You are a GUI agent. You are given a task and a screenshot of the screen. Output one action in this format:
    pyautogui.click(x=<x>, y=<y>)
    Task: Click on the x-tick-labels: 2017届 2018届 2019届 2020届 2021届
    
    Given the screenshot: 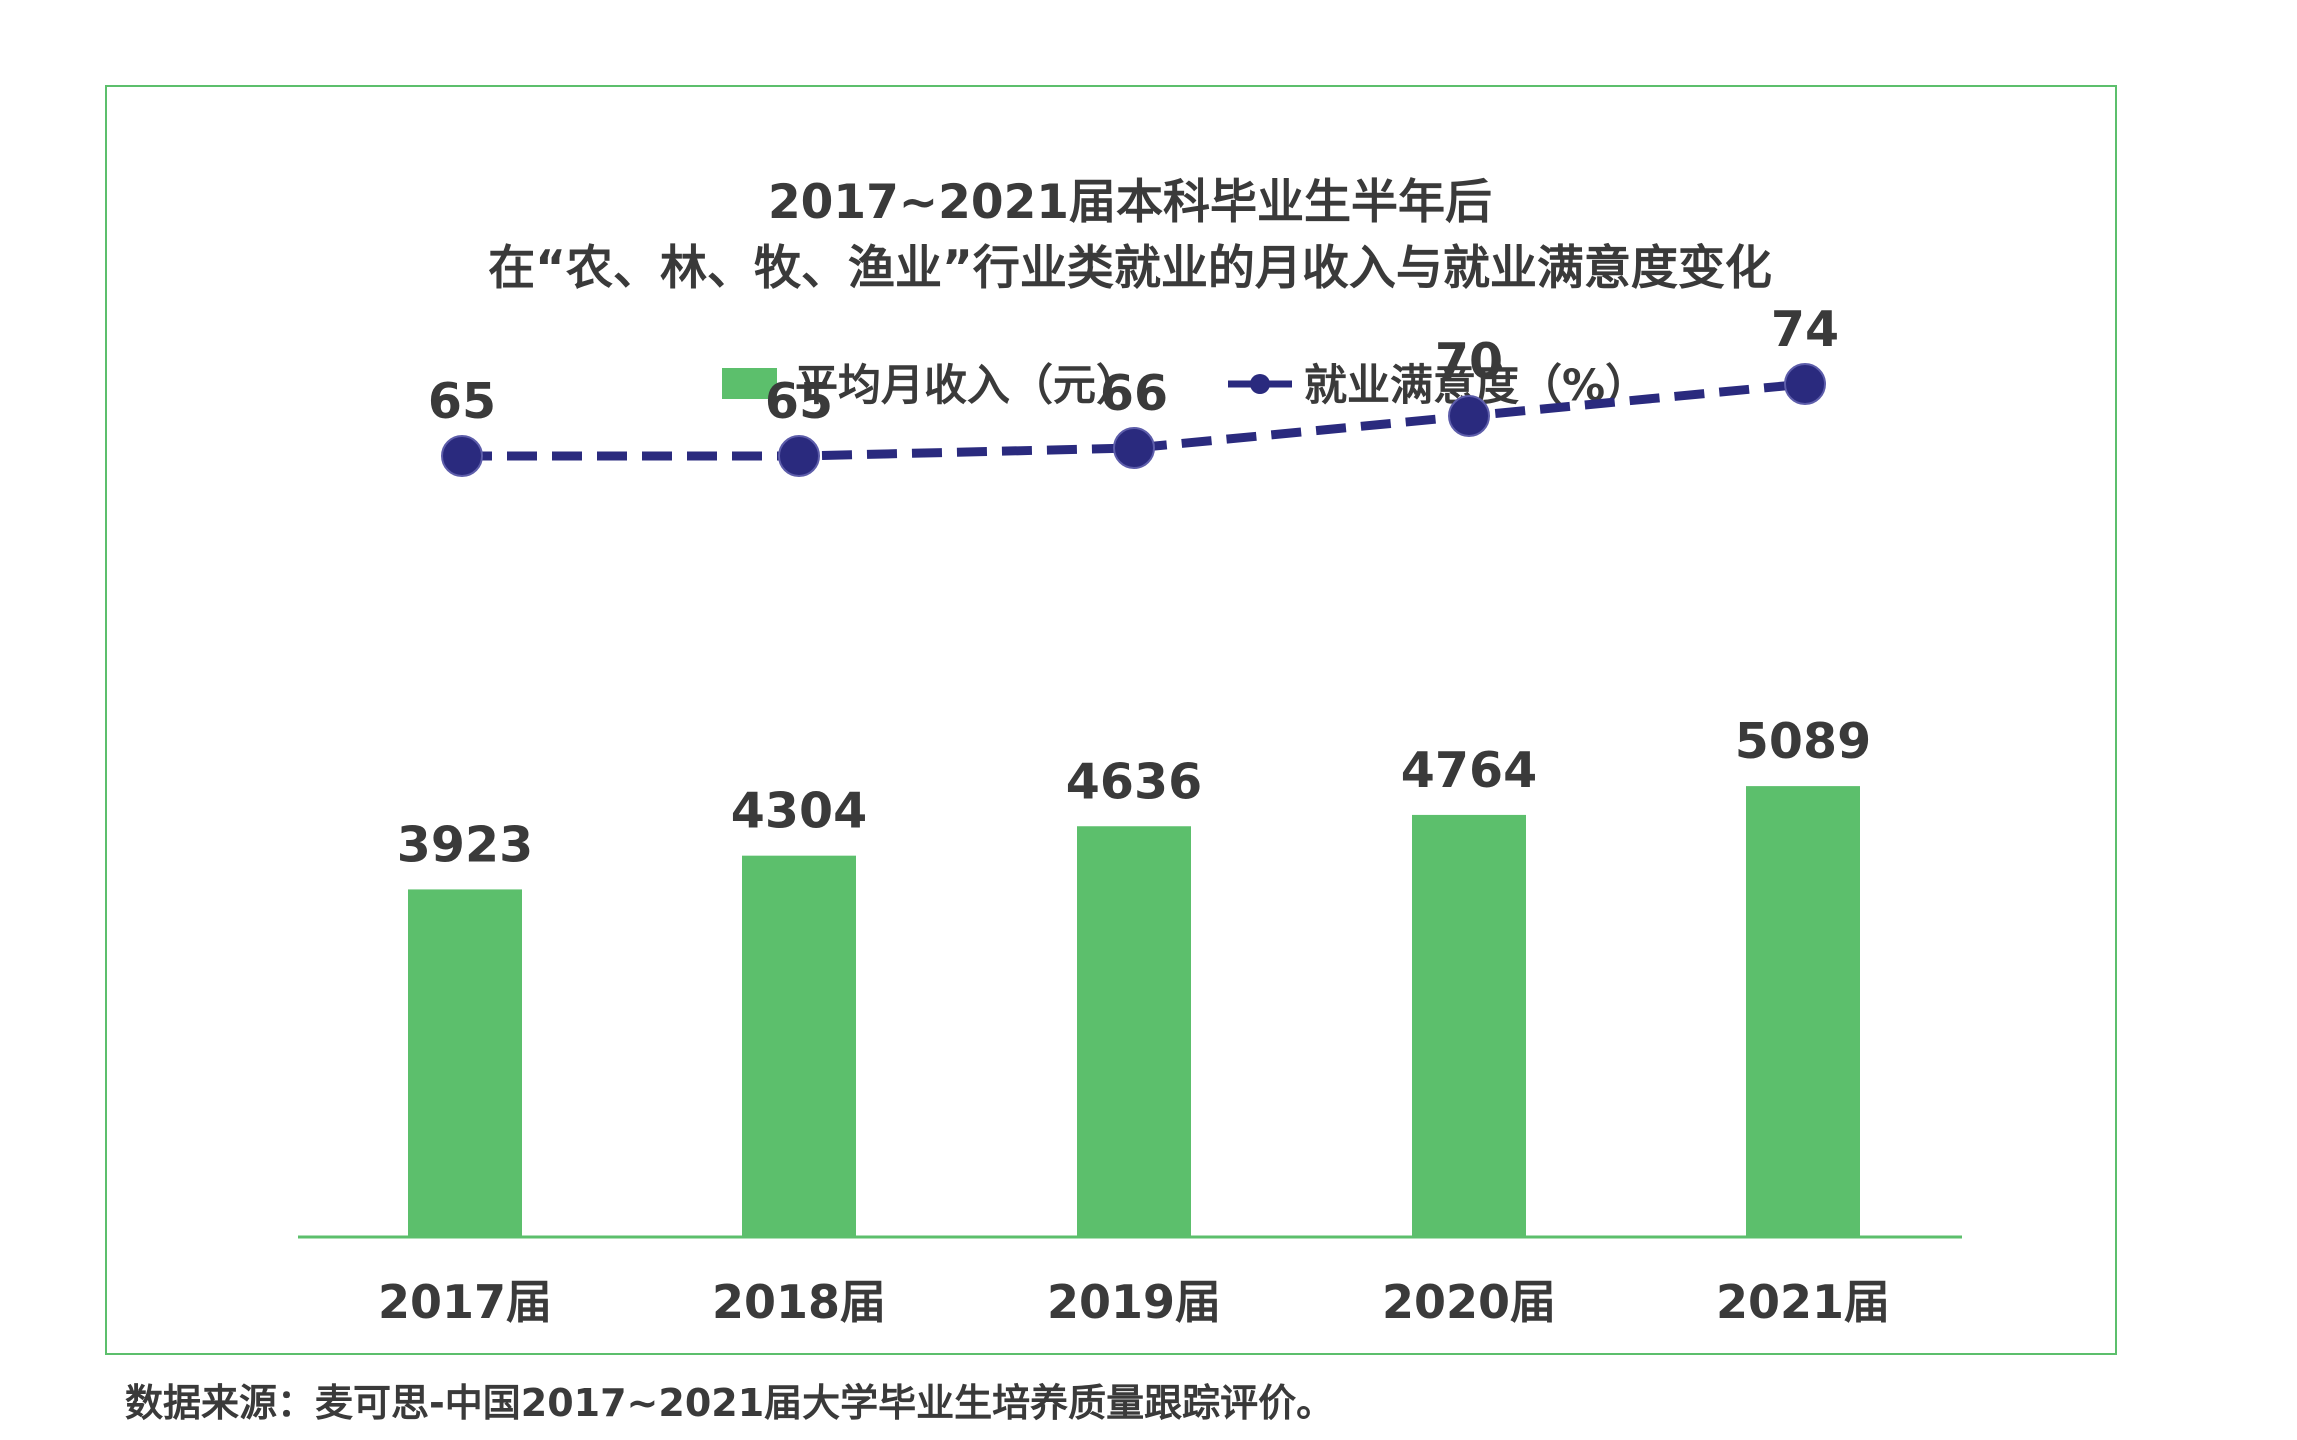 What is the action you would take?
    pyautogui.click(x=1134, y=1302)
    